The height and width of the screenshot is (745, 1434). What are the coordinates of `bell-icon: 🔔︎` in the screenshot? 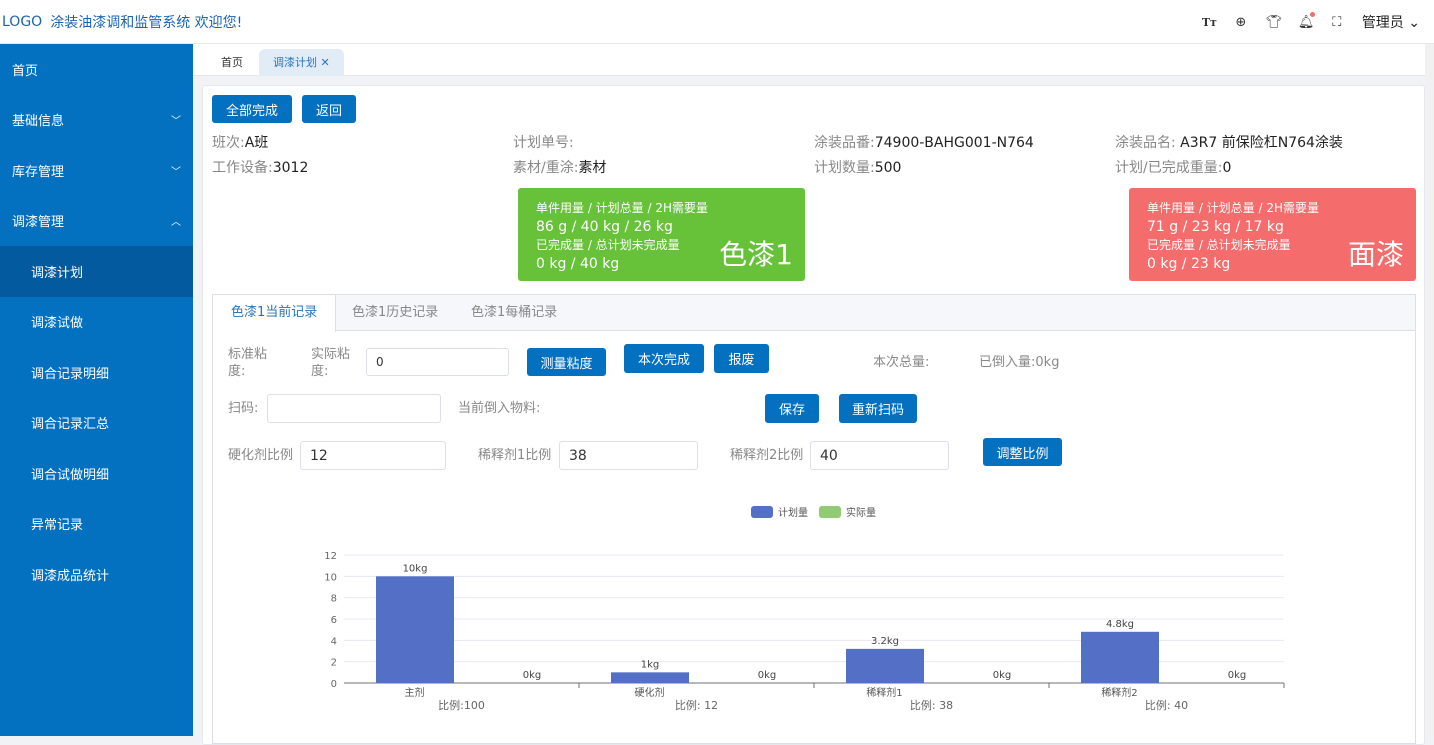 It's located at (1306, 20).